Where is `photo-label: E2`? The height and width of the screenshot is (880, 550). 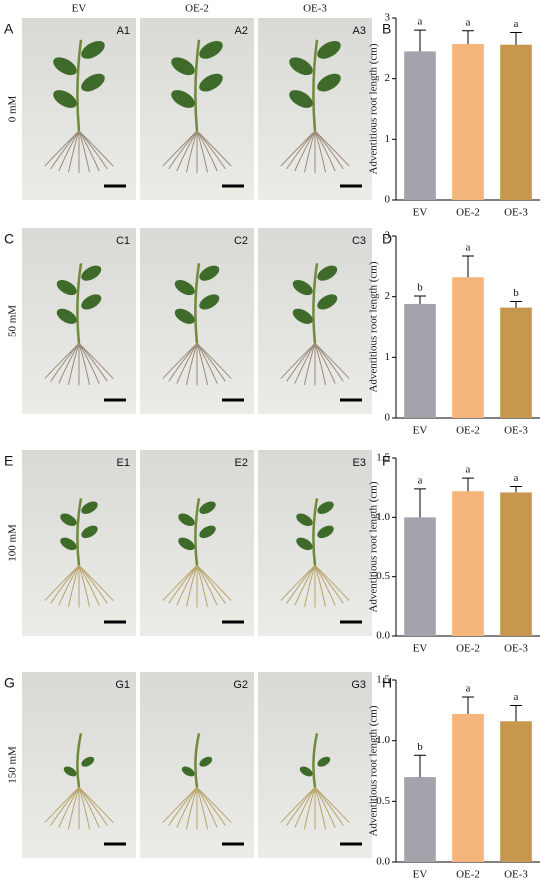
photo-label: E2 is located at coordinates (241, 463).